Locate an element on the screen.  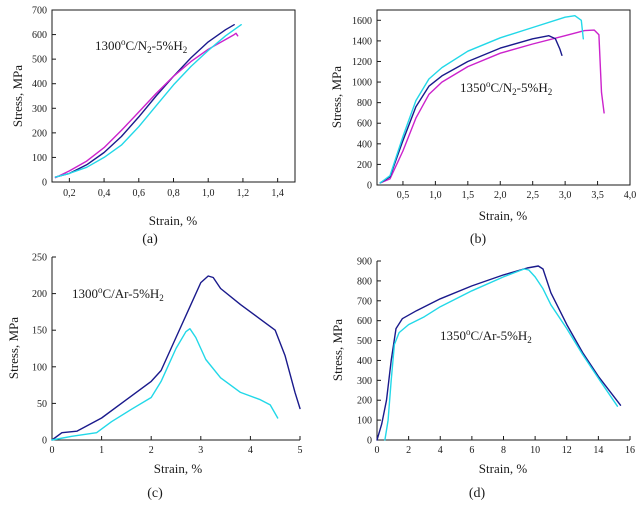
y-tick-label: 900 is located at coordinates (364, 262).